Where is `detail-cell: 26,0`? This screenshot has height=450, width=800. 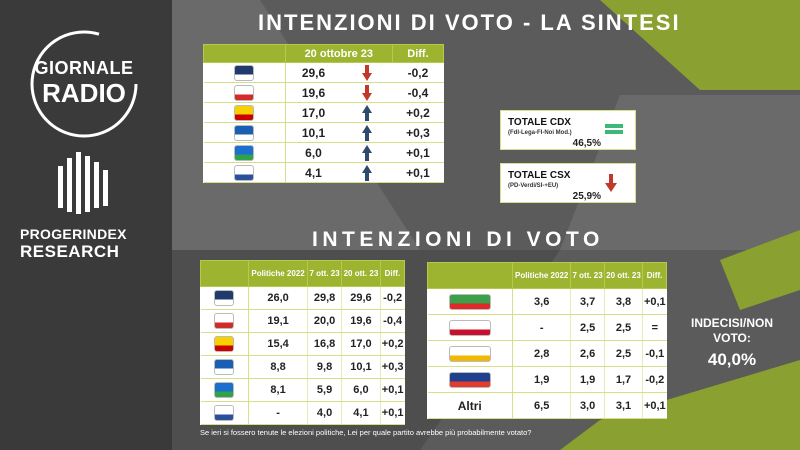
detail-cell: 26,0 is located at coordinates (277, 298).